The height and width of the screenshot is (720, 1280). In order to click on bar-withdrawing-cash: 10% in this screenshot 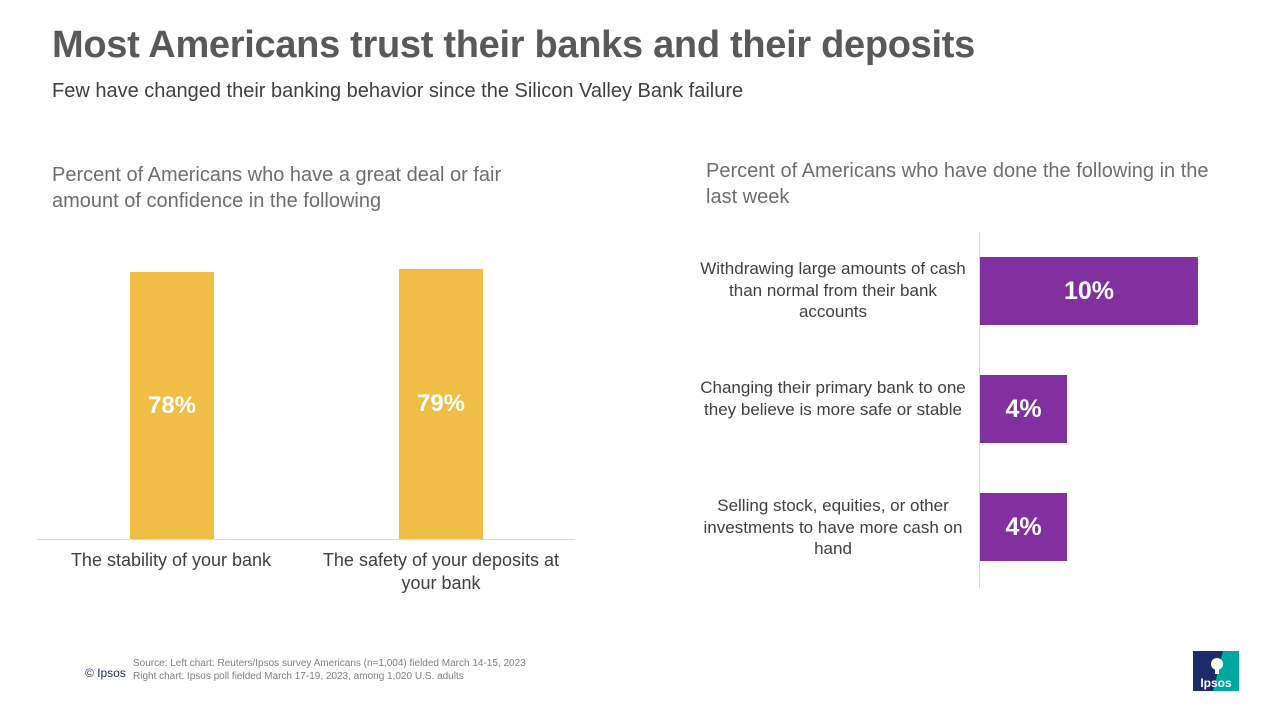, I will do `click(1089, 291)`.